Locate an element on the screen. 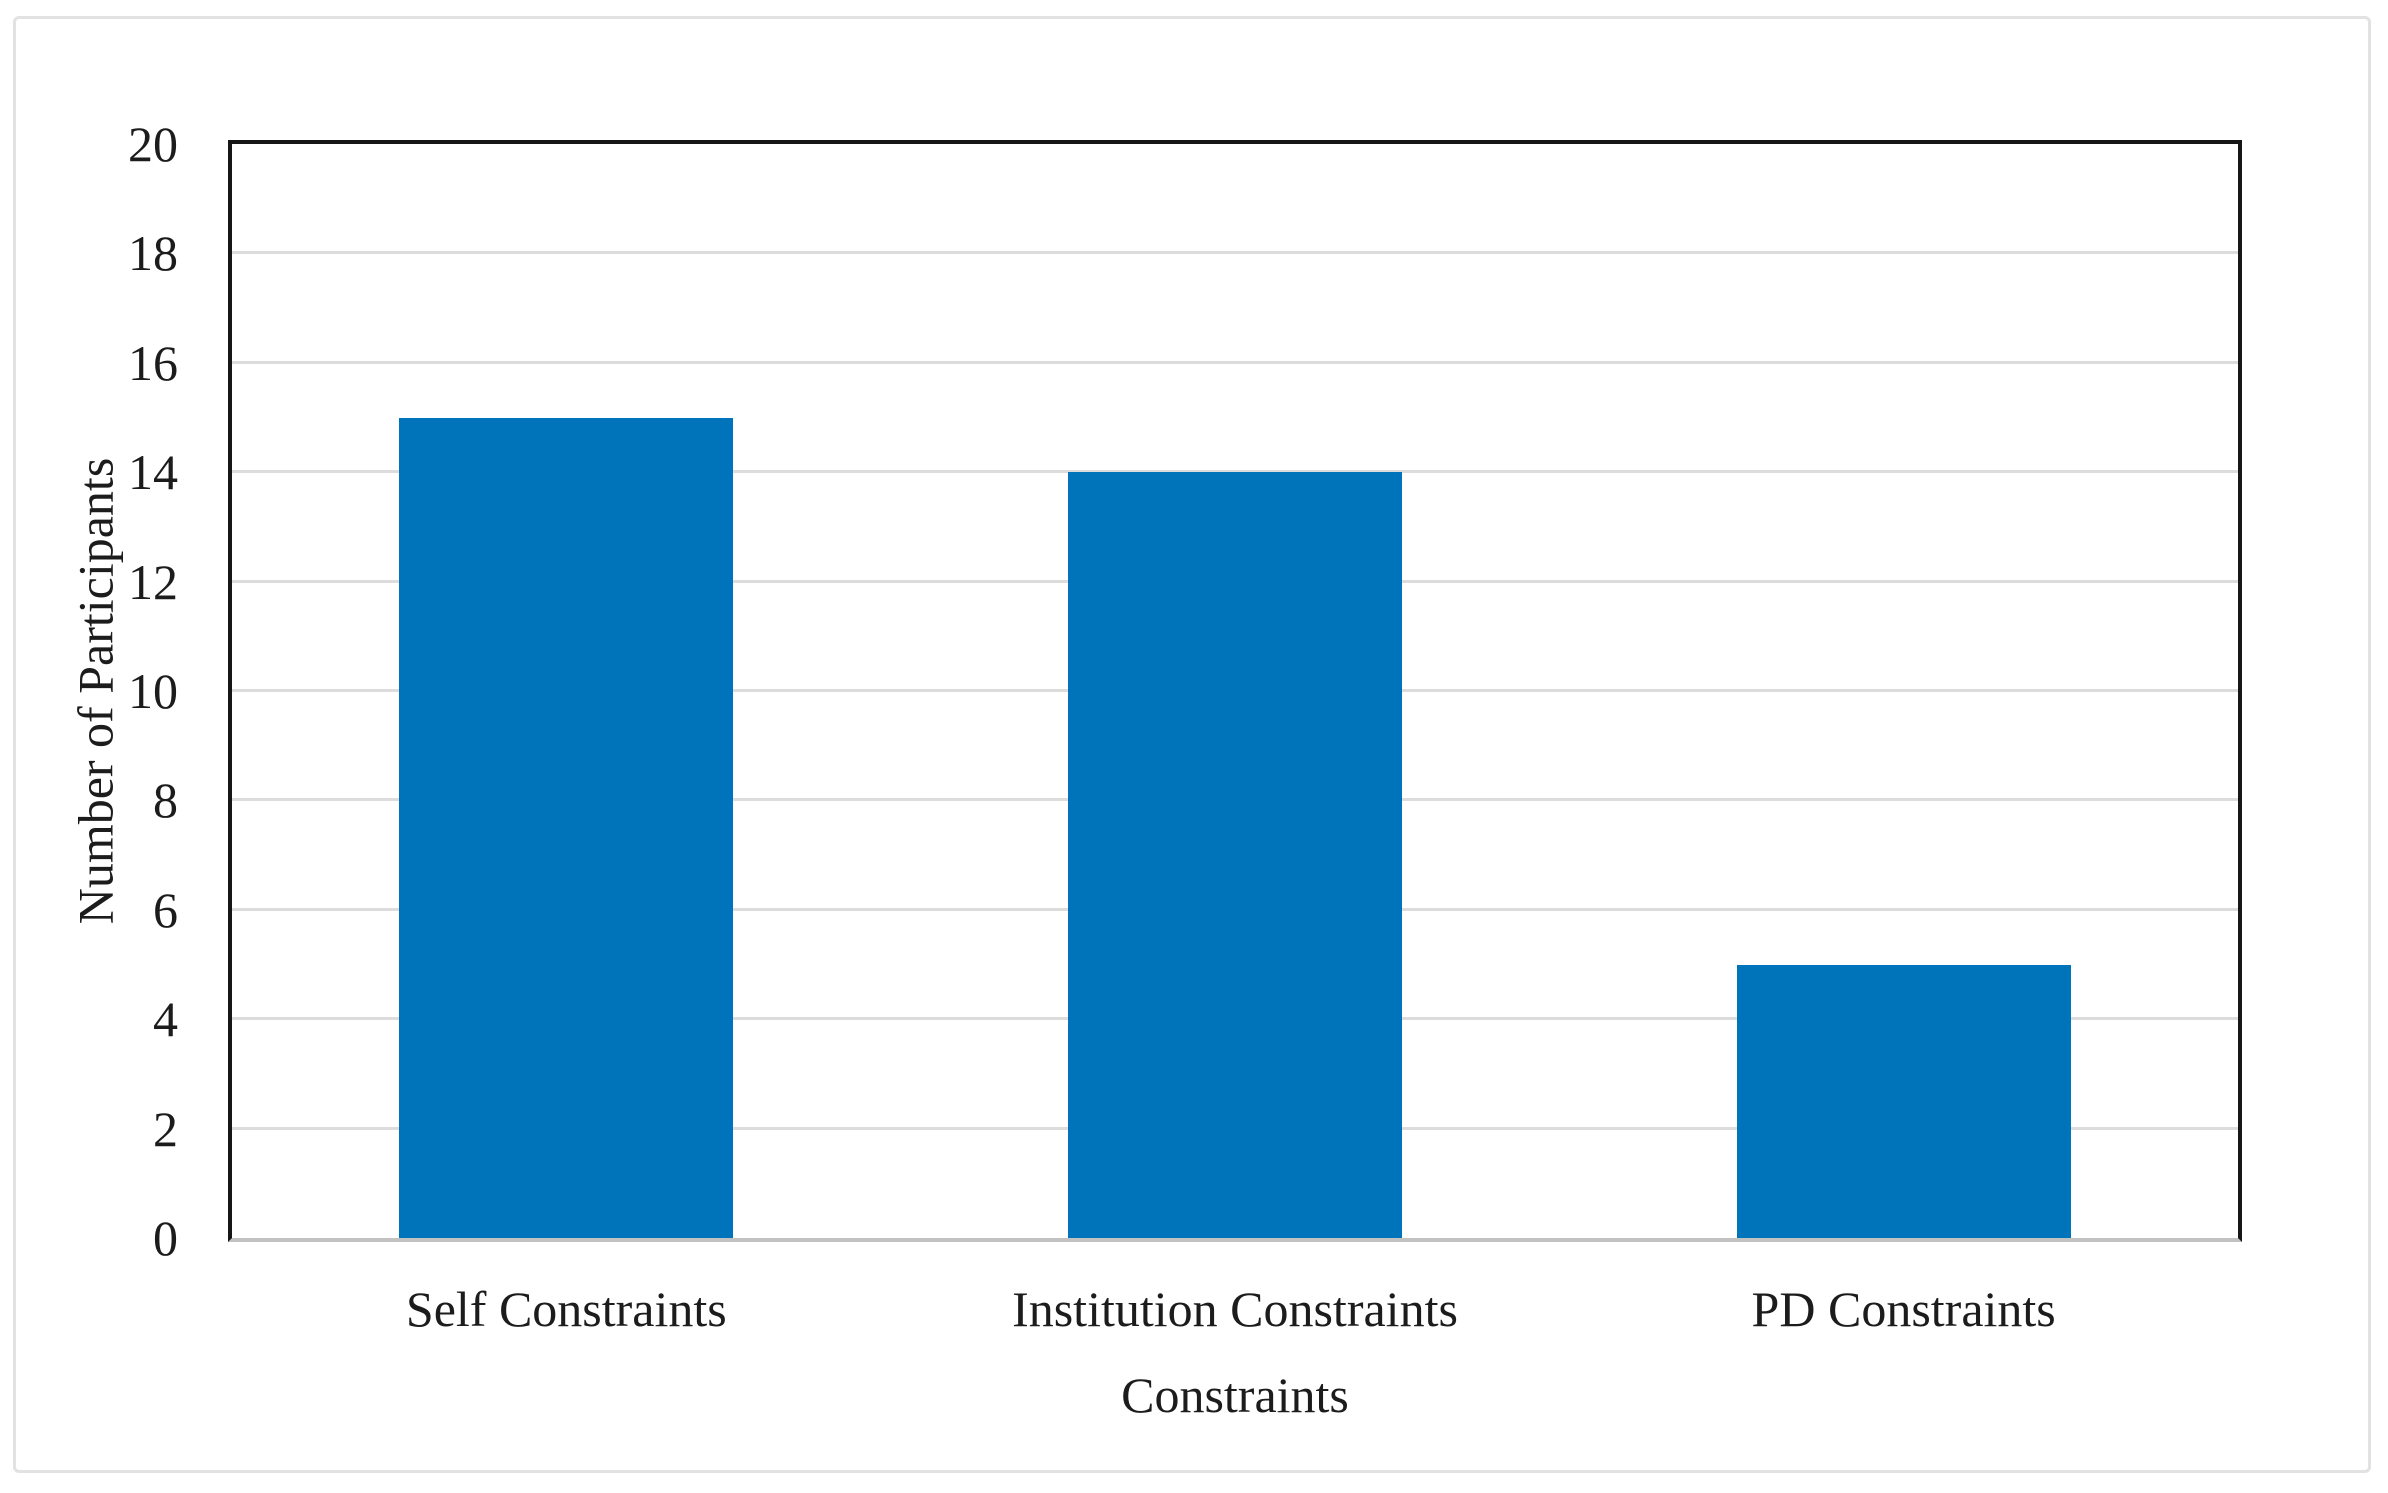 The height and width of the screenshot is (1493, 2388). y-tick-label-4: 4 is located at coordinates (165, 1019).